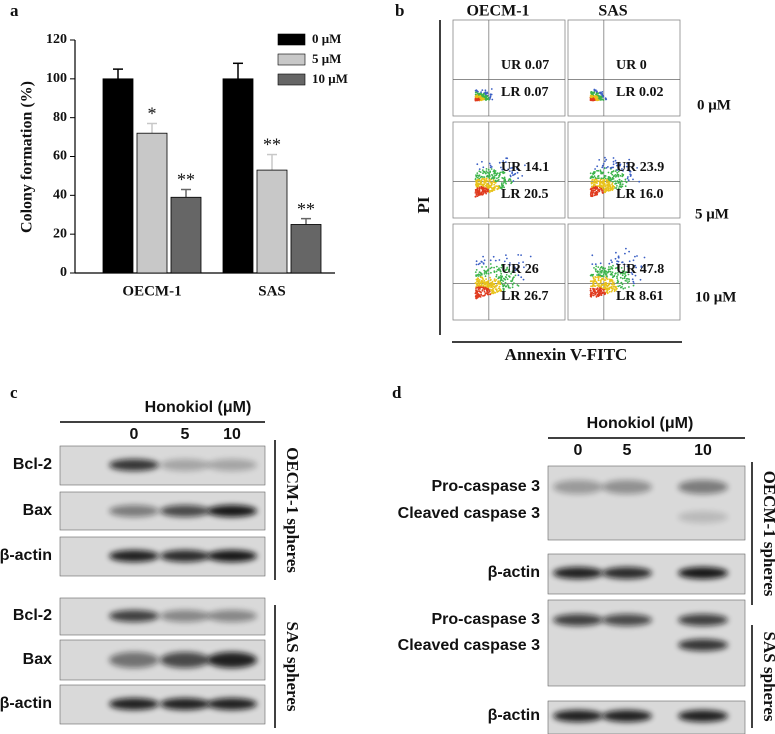 The height and width of the screenshot is (734, 775). I want to click on blot-box, so click(646, 503).